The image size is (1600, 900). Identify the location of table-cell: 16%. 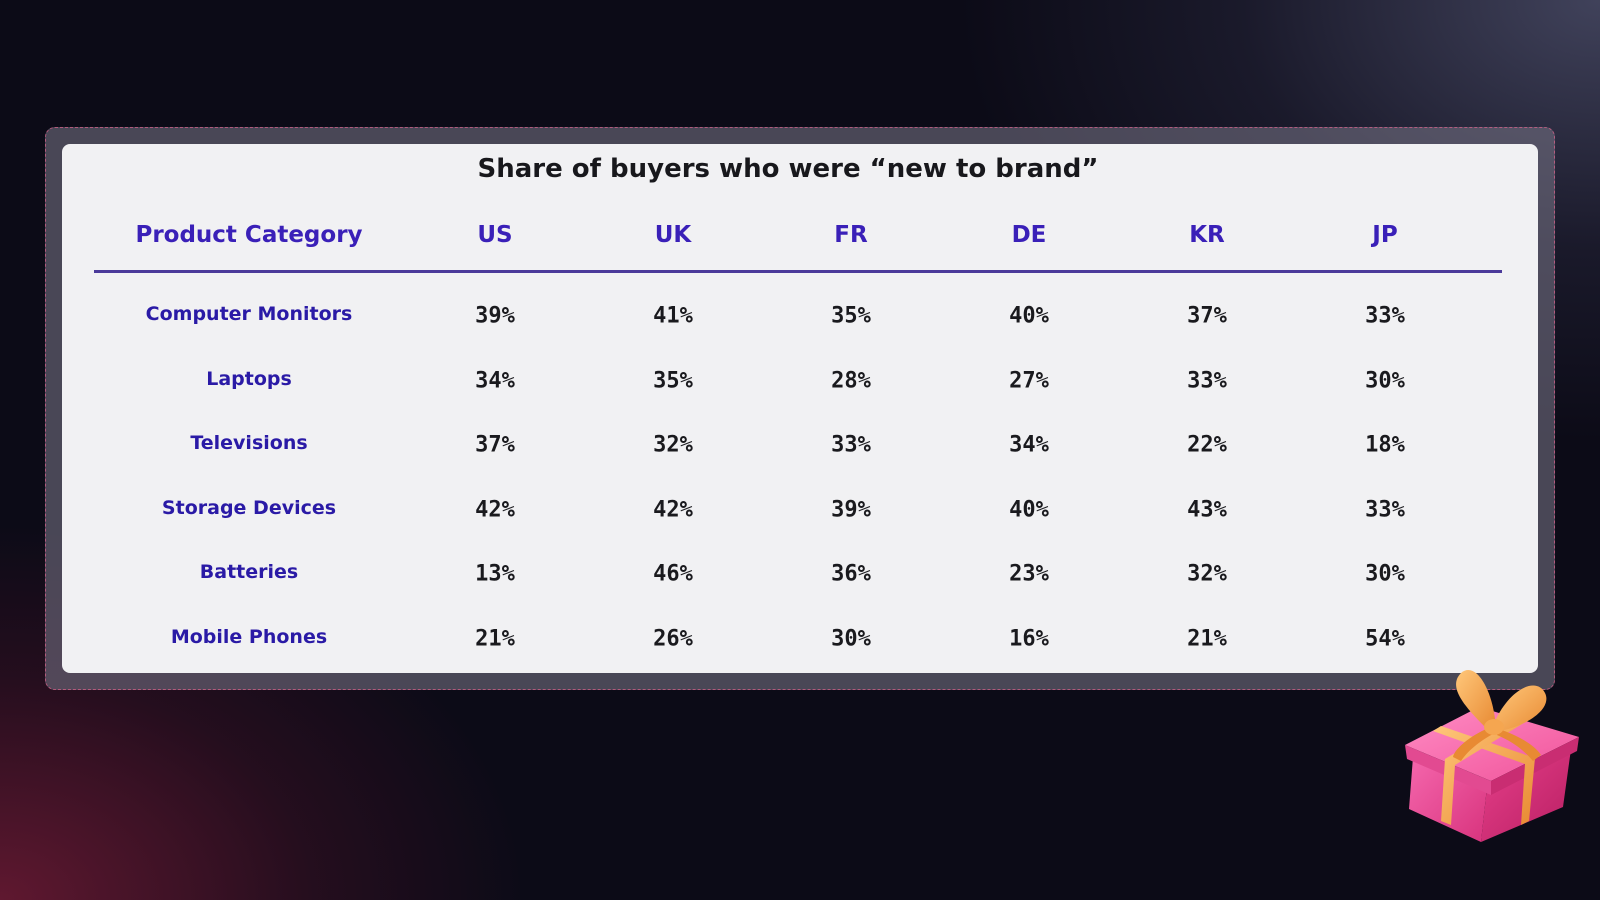
(1029, 638).